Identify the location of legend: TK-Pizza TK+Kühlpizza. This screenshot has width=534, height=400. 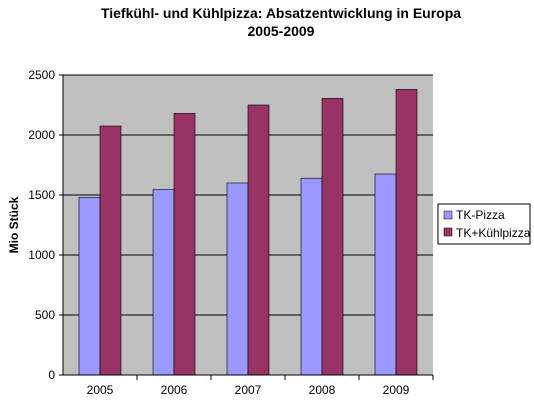
(484, 224).